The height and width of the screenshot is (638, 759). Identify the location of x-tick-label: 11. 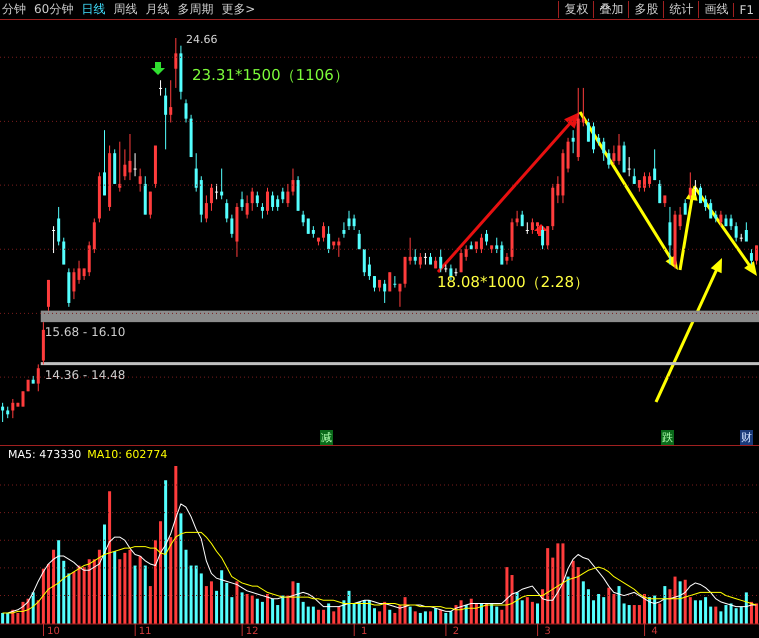
(145, 631).